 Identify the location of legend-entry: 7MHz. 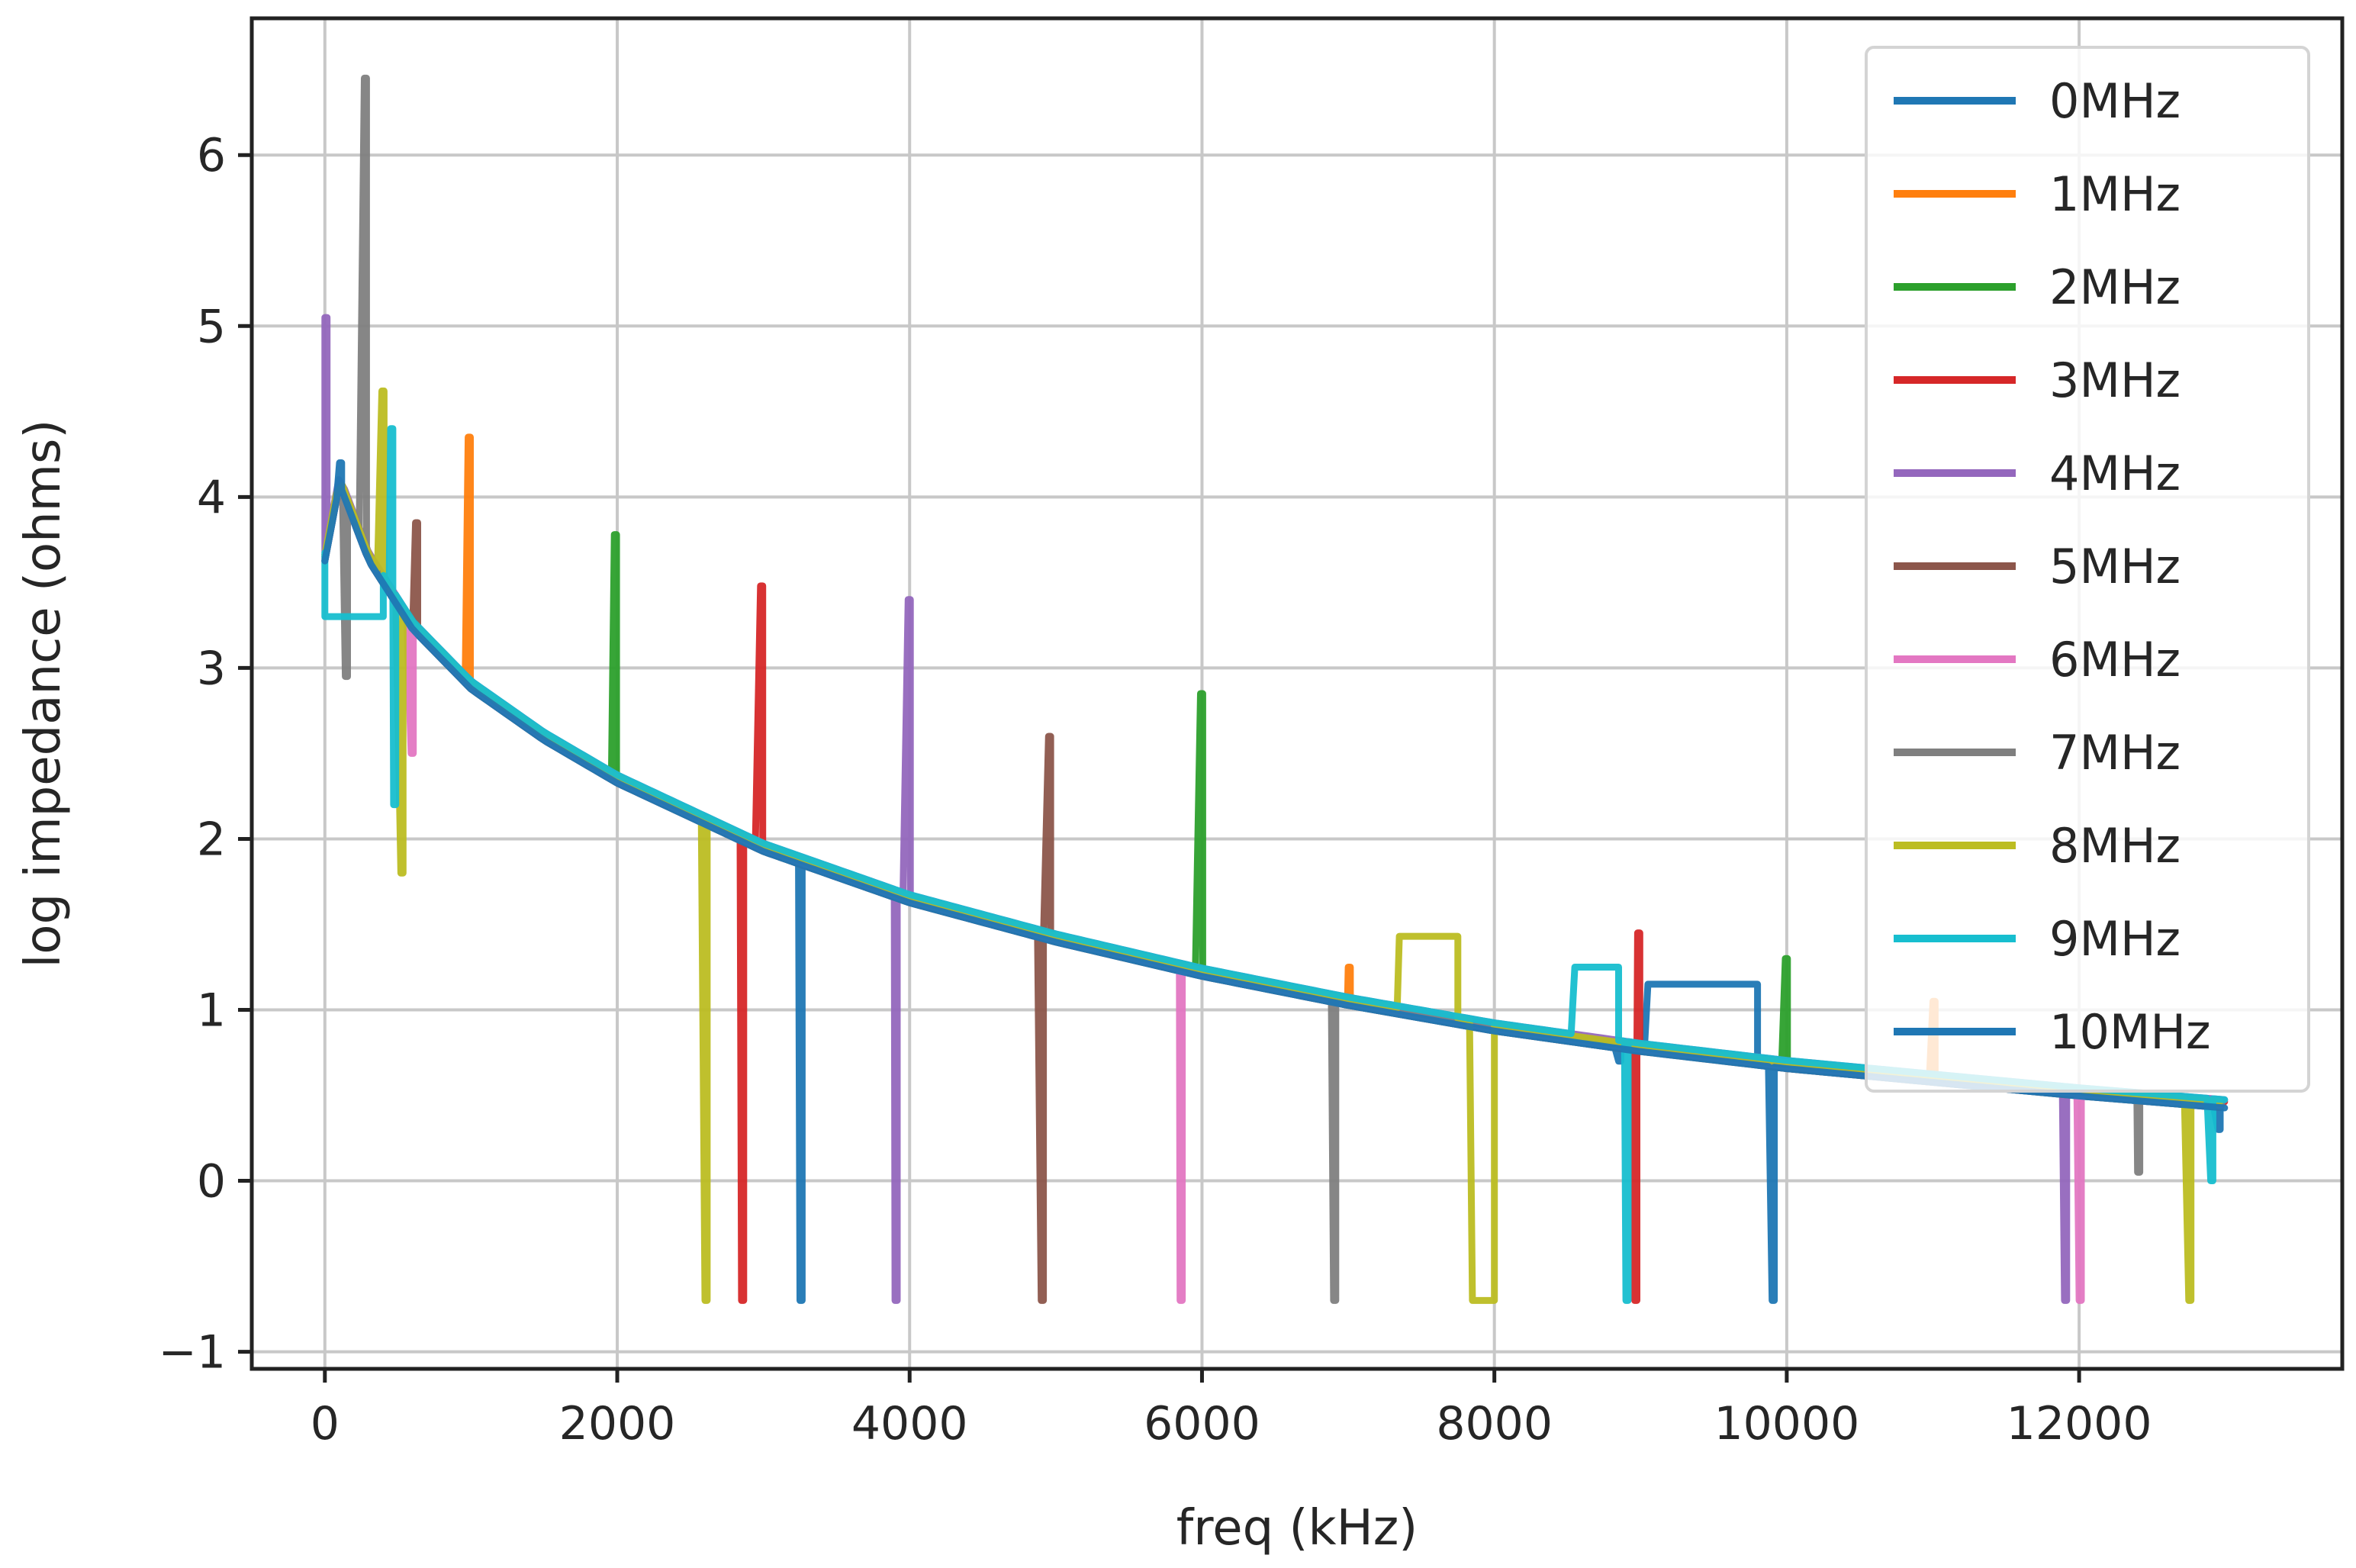
(2115, 753).